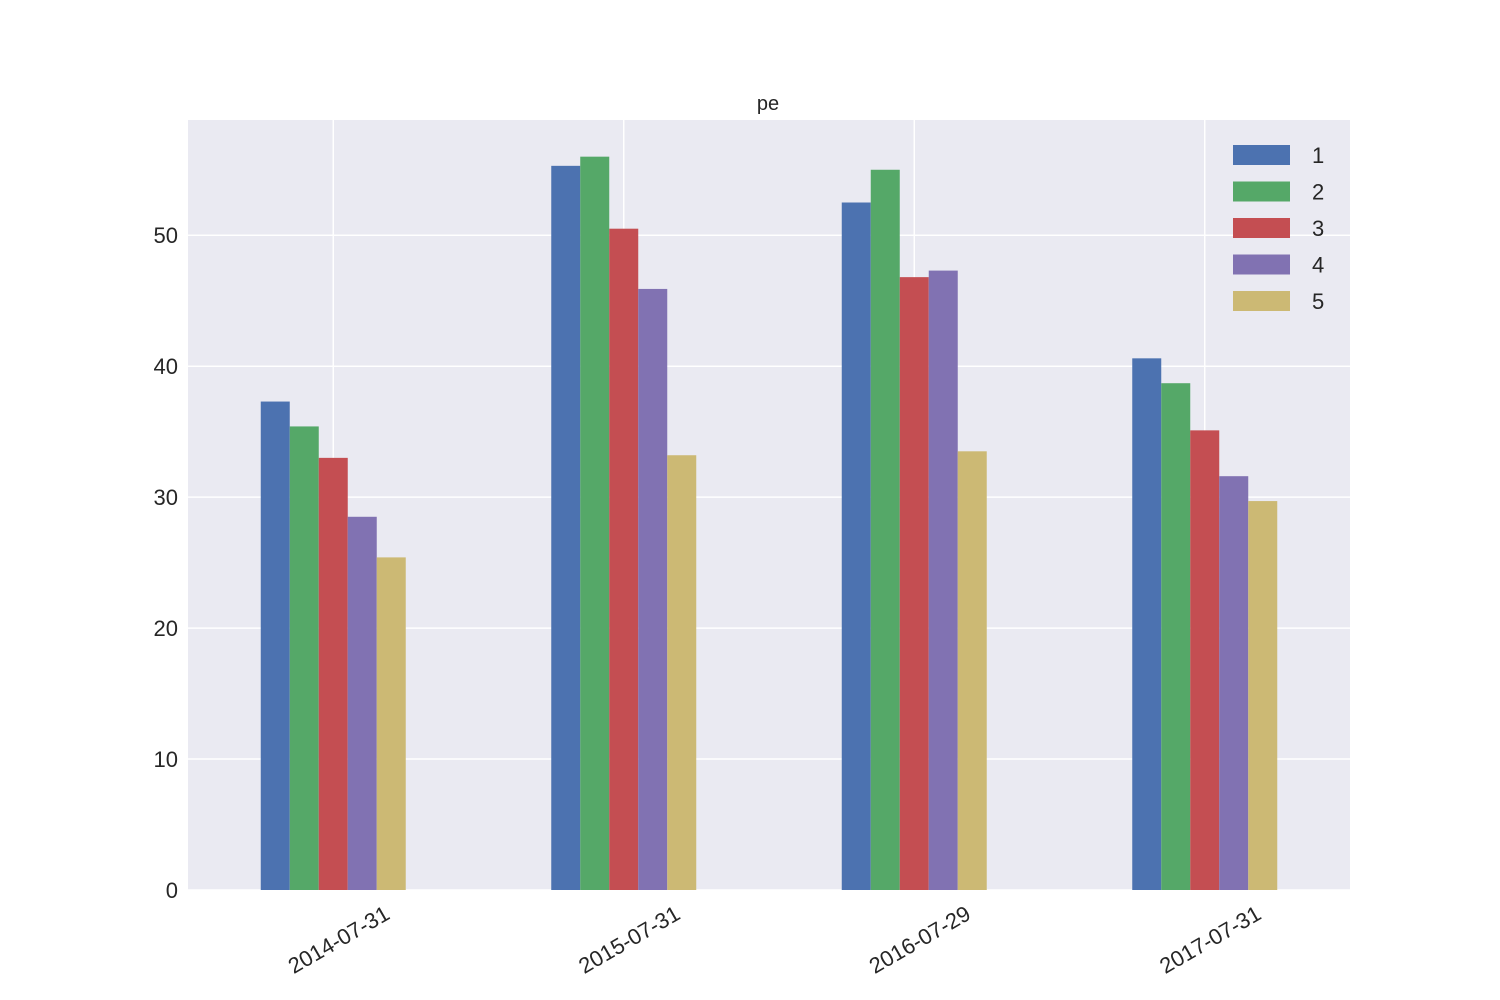 This screenshot has width=1500, height=1000. Describe the element at coordinates (1318, 155) in the screenshot. I see `legend-label: 1` at that location.